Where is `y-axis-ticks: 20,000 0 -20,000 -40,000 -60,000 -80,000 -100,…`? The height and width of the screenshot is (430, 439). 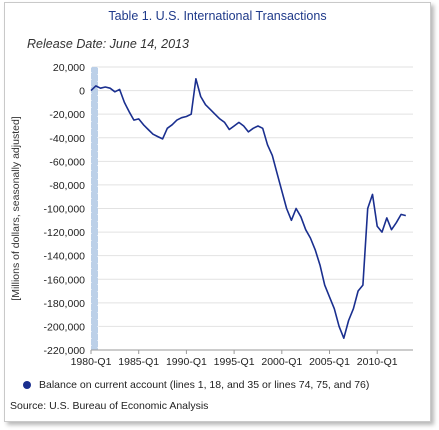
y-axis-ticks: 20,000 0 -20,000 -40,000 -60,000 -80,000 -100,… is located at coordinates (65, 209).